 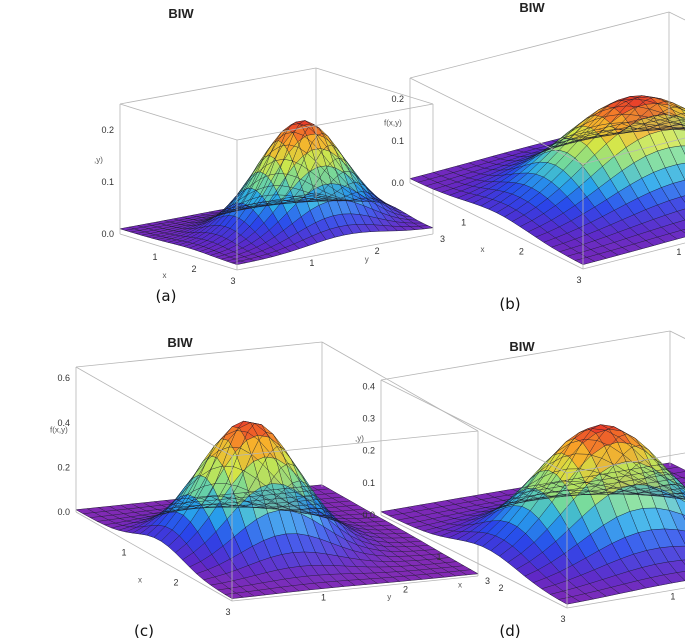 What do you see at coordinates (63, 378) in the screenshot?
I see `z-tick-label: 0.6` at bounding box center [63, 378].